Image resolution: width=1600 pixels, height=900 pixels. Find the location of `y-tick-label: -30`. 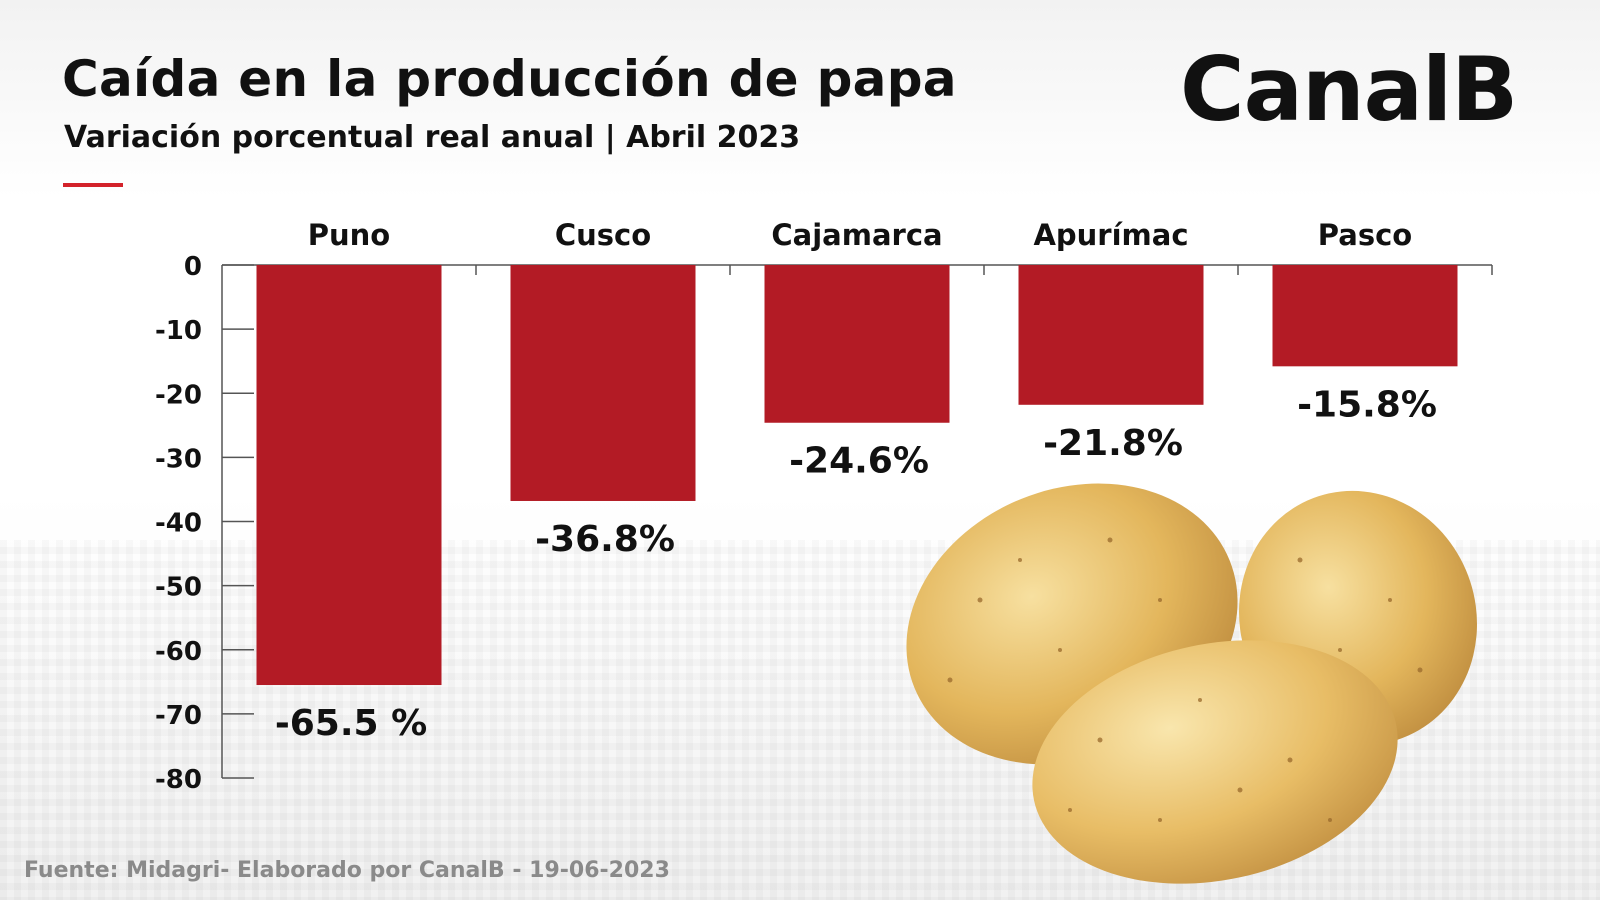

y-tick-label: -30 is located at coordinates (178, 459).